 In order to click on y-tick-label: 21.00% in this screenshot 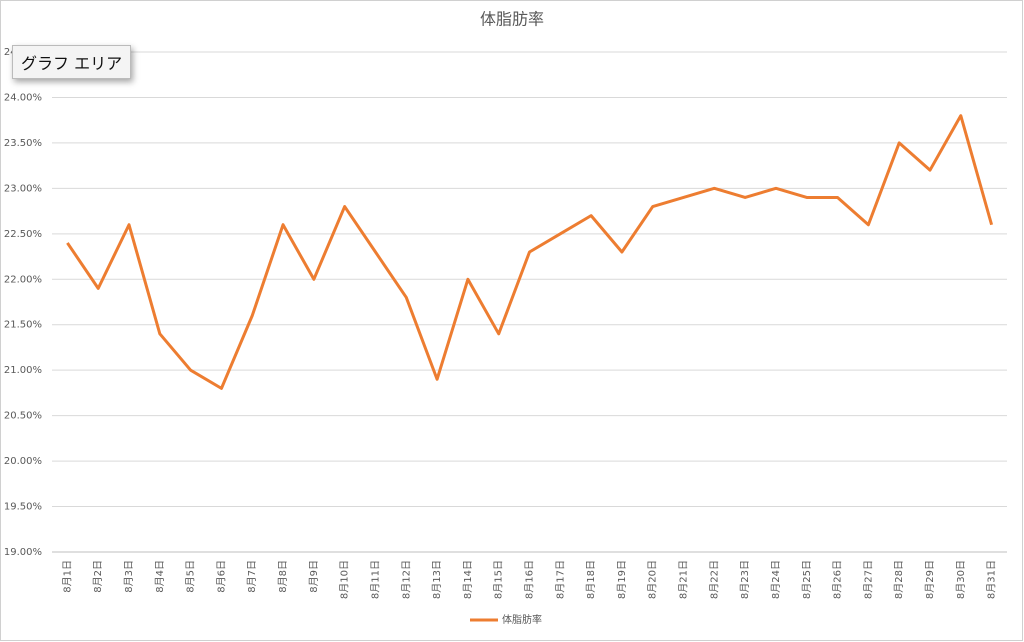, I will do `click(23, 370)`.